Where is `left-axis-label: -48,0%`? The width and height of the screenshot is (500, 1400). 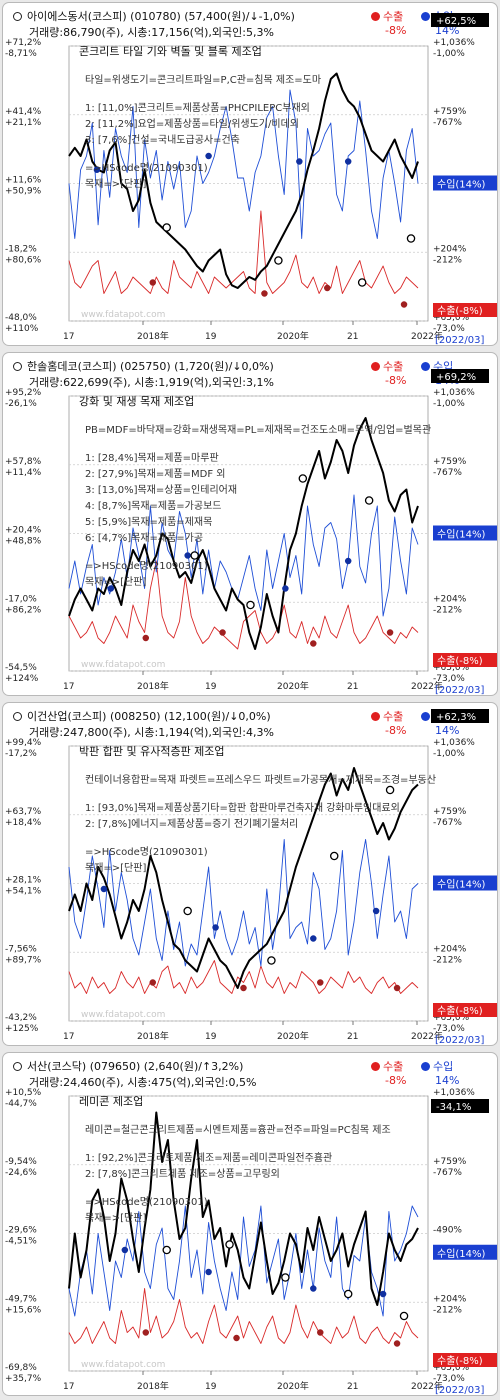 left-axis-label: -48,0% is located at coordinates (21, 318).